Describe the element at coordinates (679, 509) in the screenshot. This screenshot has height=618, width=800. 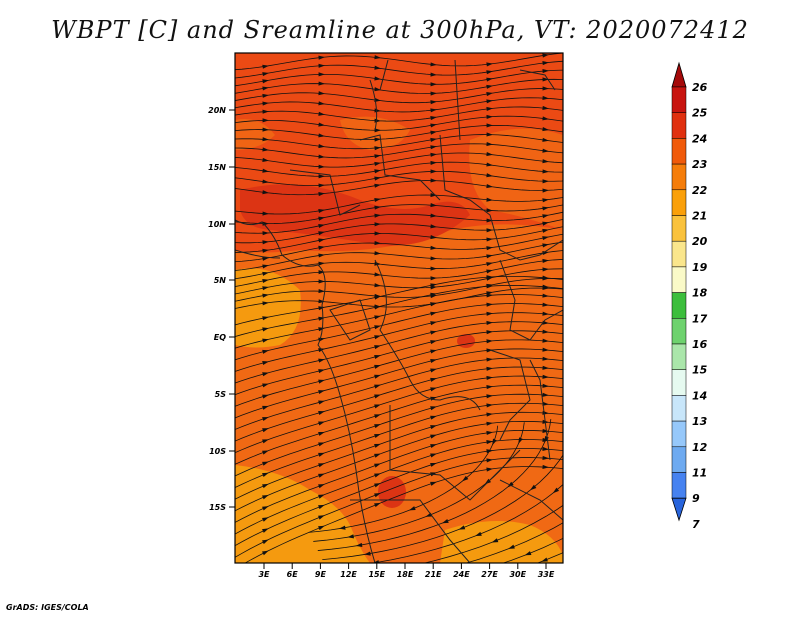
I see `colorbar-bottom-arrow` at that location.